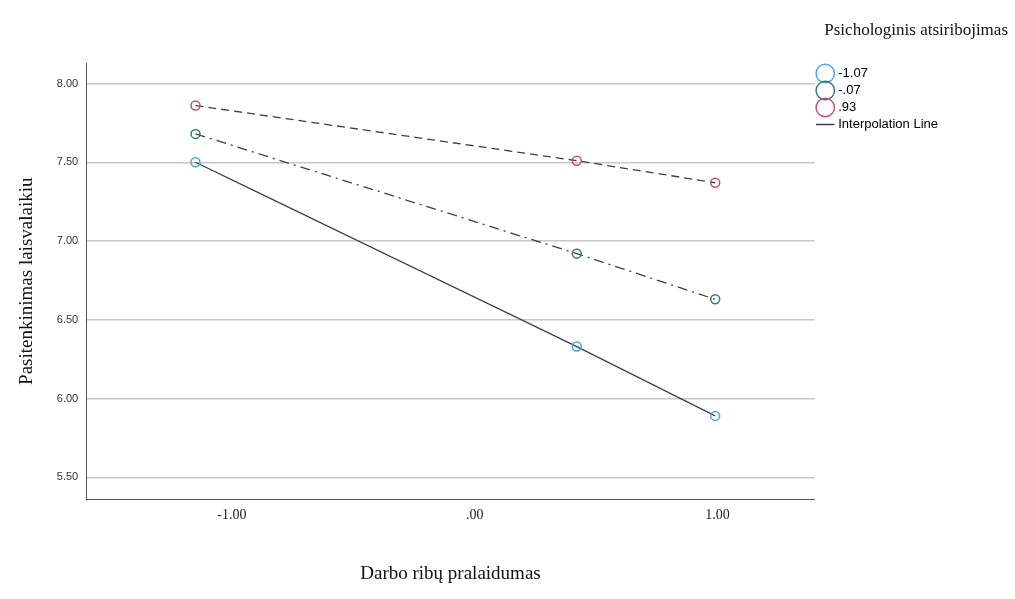  What do you see at coordinates (67, 82) in the screenshot?
I see `y-tick-label: 8.00` at bounding box center [67, 82].